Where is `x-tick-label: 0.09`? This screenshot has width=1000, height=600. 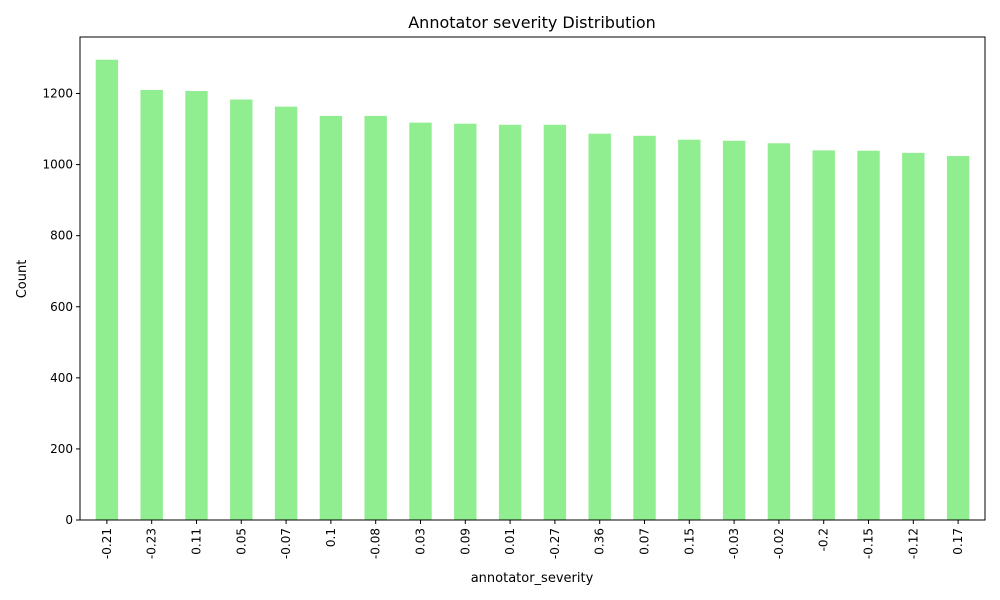
x-tick-label: 0.09 is located at coordinates (465, 541).